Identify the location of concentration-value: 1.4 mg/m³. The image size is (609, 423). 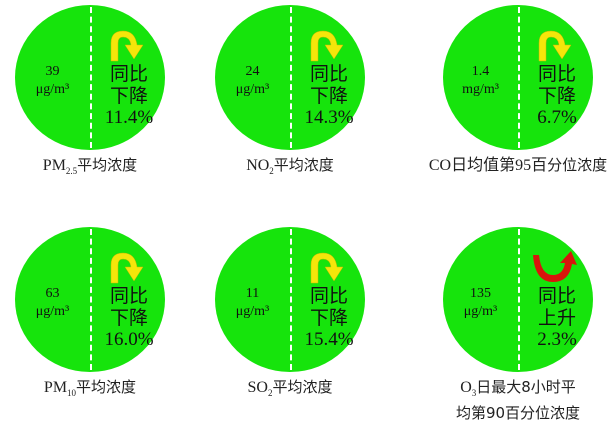
(480, 81).